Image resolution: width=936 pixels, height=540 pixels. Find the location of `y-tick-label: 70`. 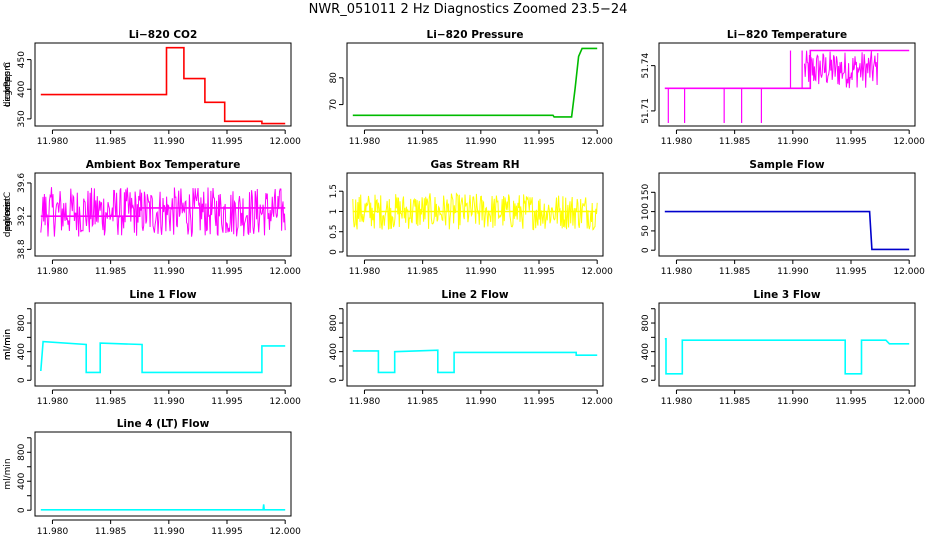

y-tick-label: 70 is located at coordinates (334, 105).